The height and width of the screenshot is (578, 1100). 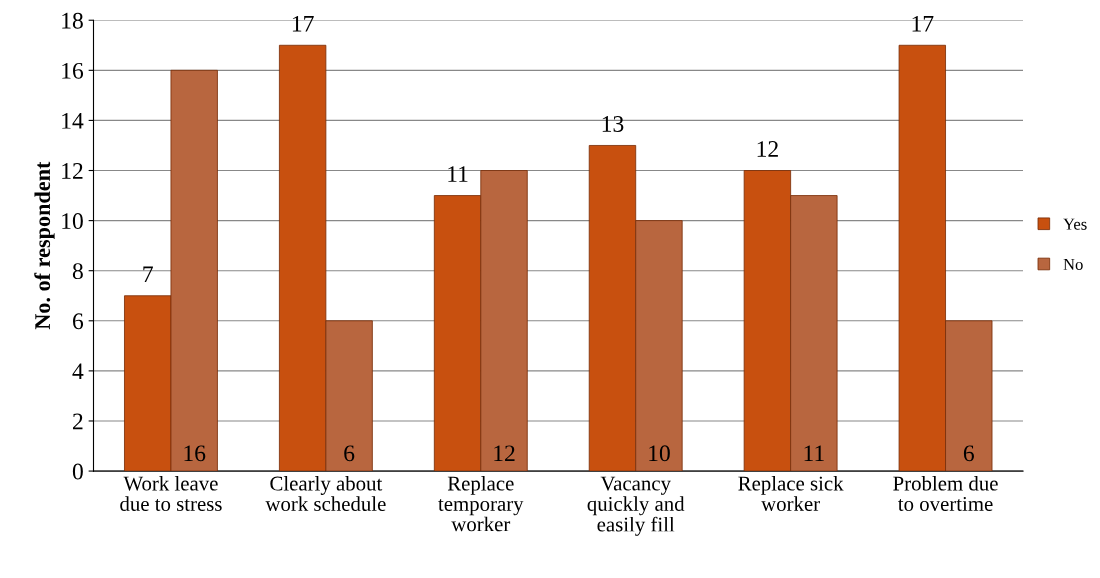 I want to click on y-tick-label: 8, so click(x=77, y=271).